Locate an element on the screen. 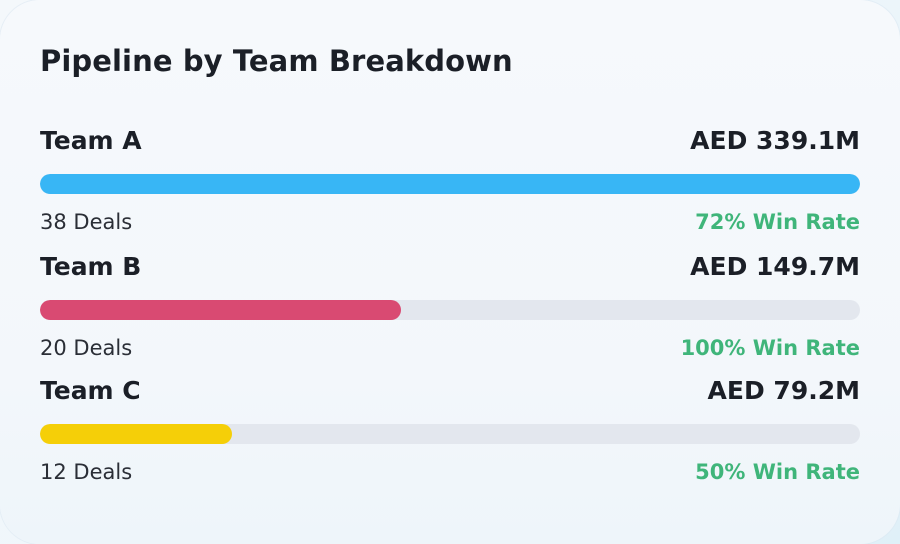  deals-count: 20 Deals is located at coordinates (86, 348).